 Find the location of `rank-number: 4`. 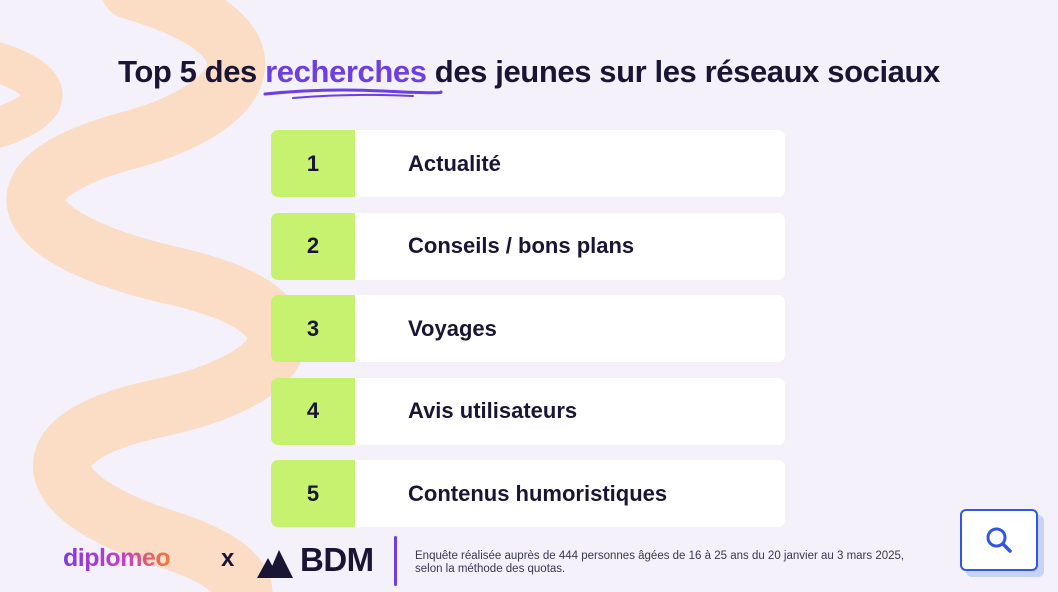

rank-number: 4 is located at coordinates (313, 411).